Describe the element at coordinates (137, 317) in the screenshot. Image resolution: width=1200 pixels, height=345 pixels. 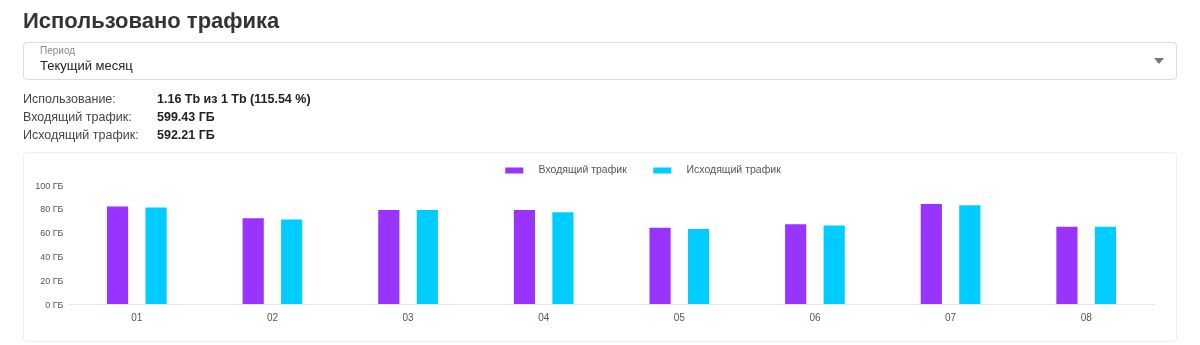
I see `x-tick-label: 01` at that location.